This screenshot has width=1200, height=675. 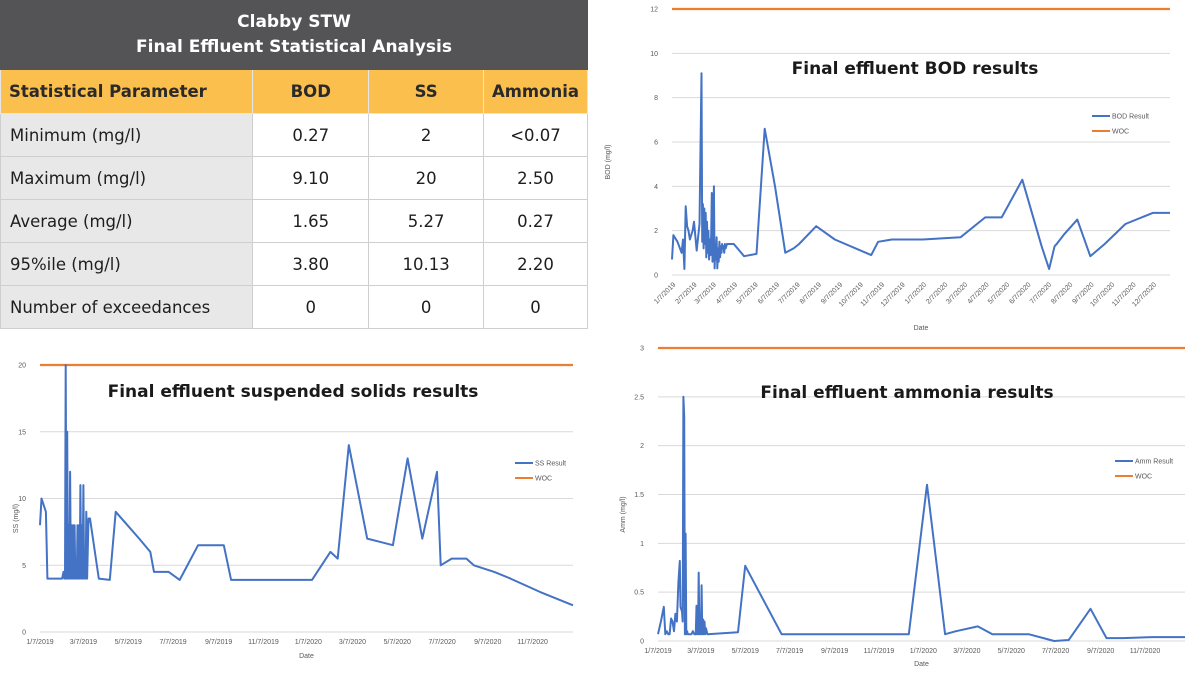 What do you see at coordinates (426, 178) in the screenshot?
I see `cell-ss: 20` at bounding box center [426, 178].